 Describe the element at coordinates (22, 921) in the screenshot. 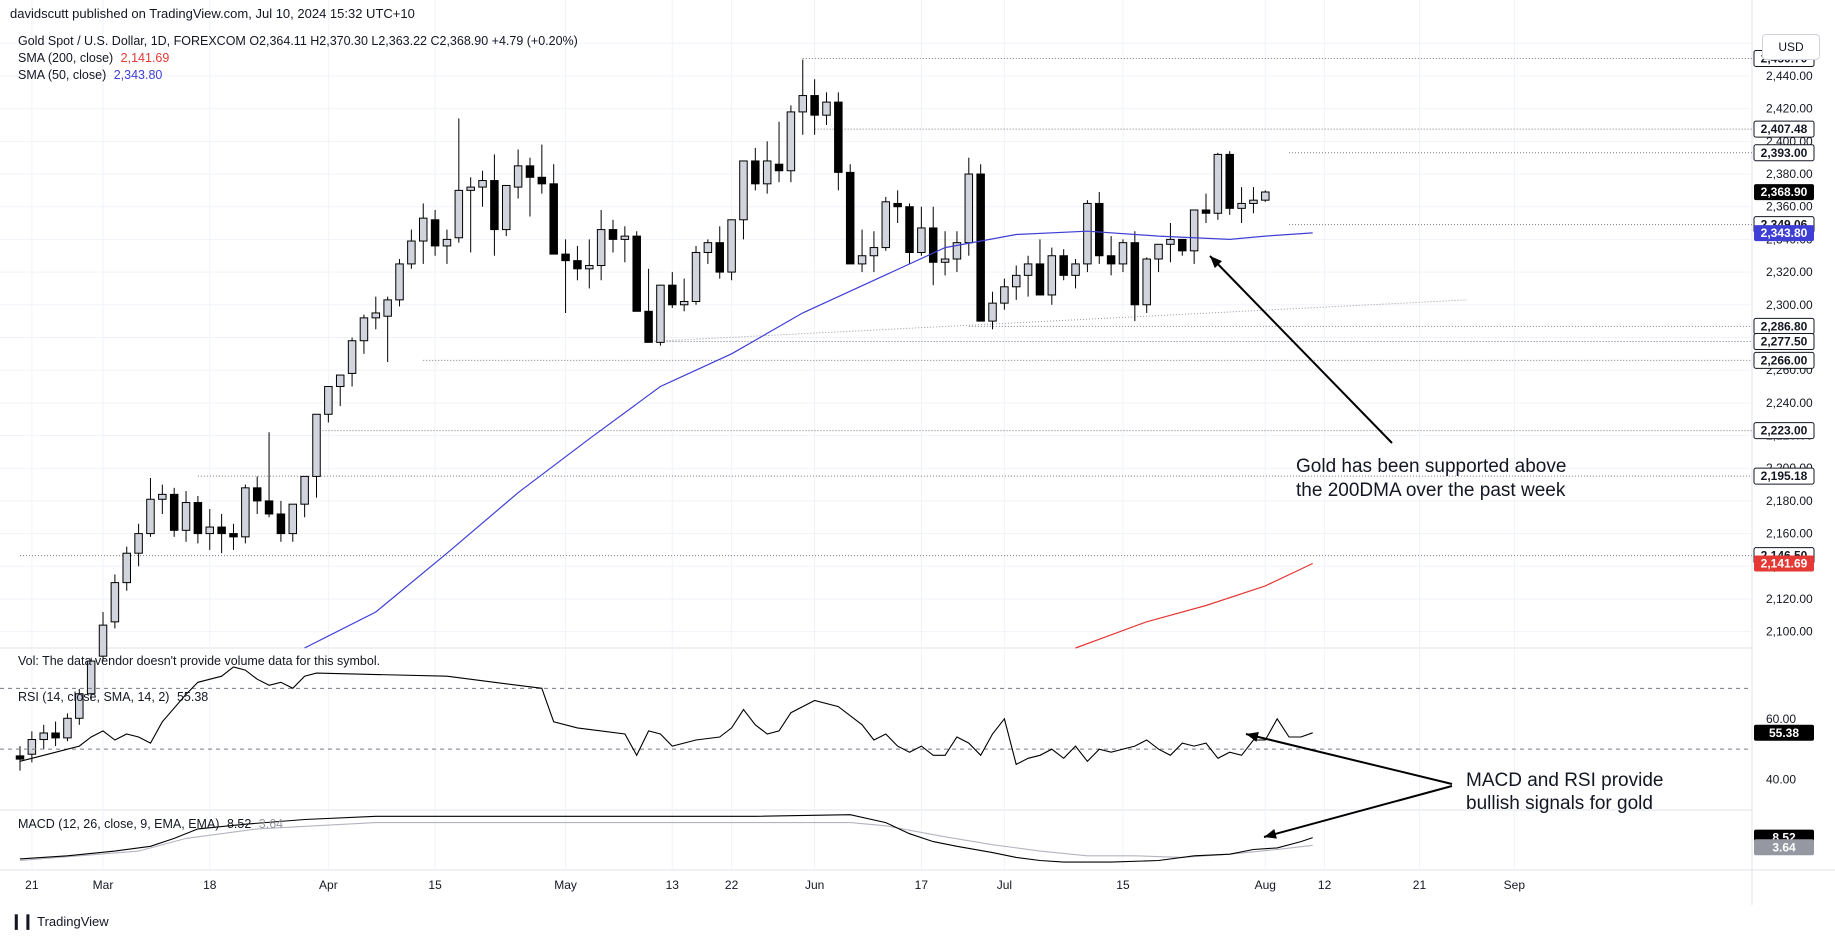

I see `tradingview-logo-icon: ❙❙` at that location.